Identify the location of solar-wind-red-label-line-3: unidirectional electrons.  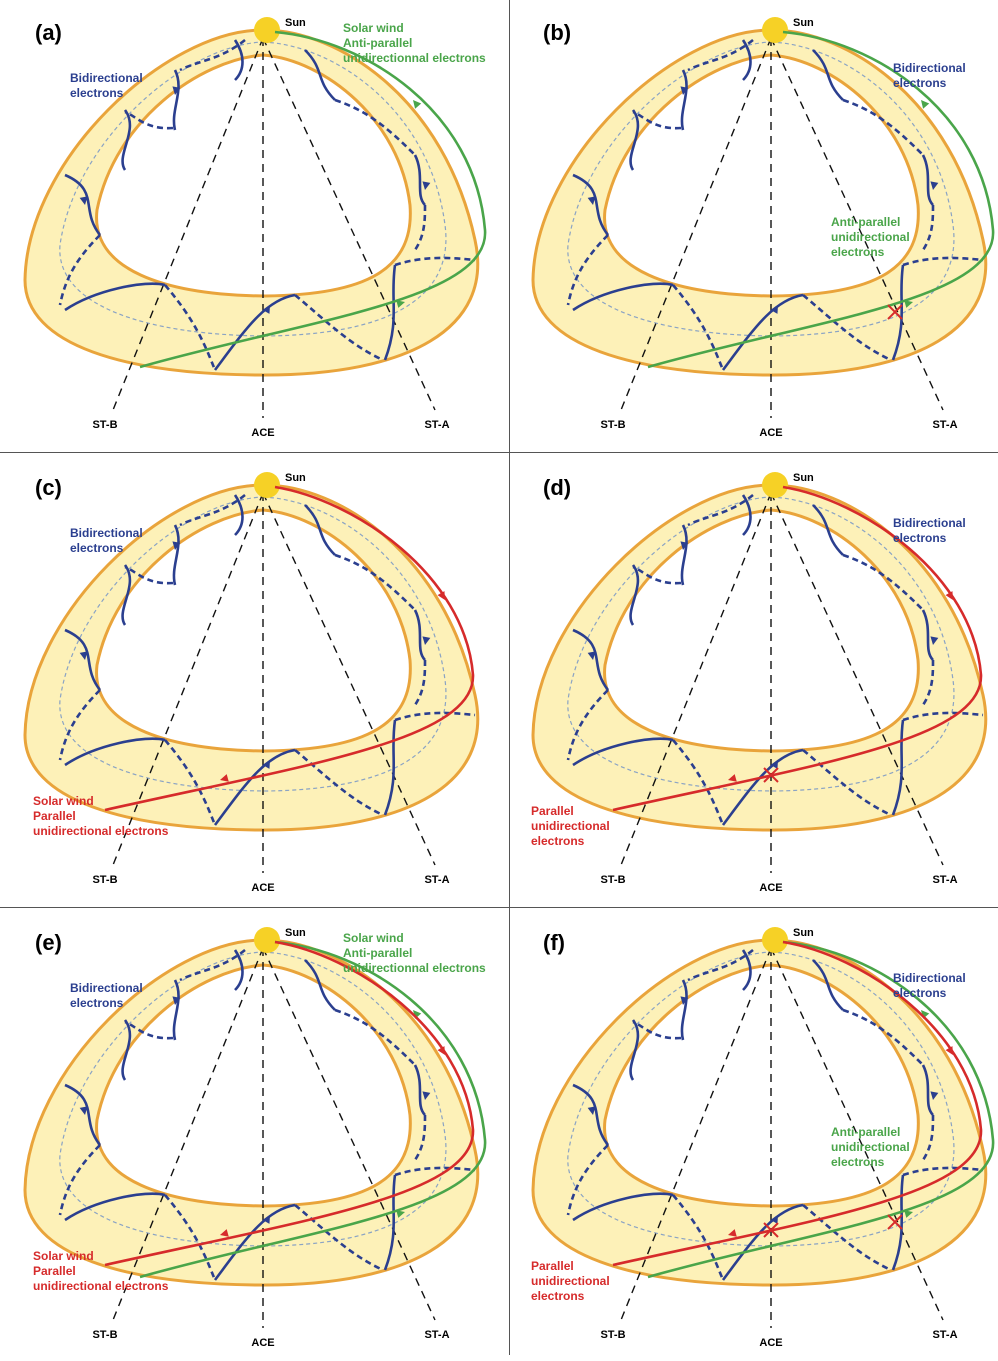
(101, 1286).